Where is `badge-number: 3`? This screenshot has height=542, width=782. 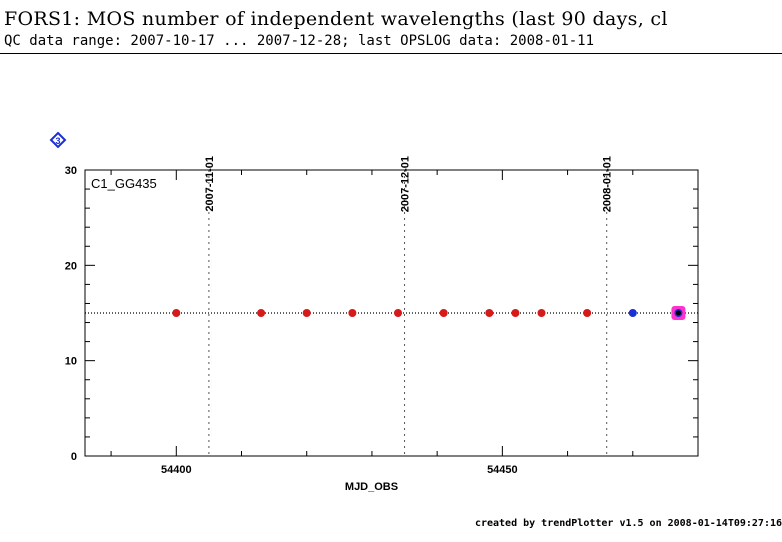 badge-number: 3 is located at coordinates (57, 141).